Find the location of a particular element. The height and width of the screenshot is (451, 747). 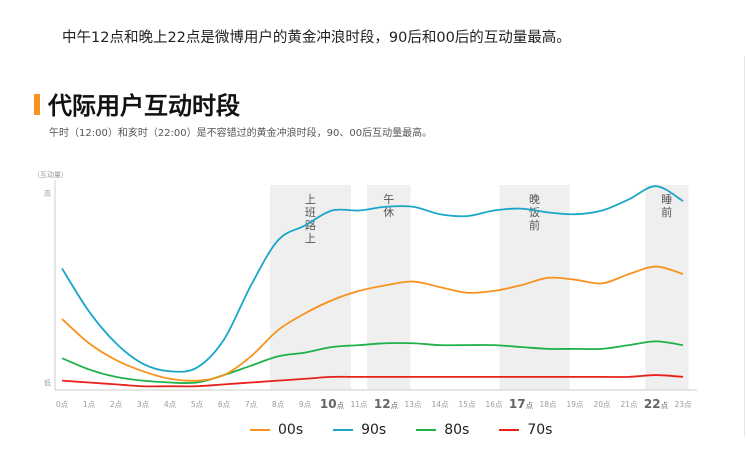

x-tick-5: 5点 is located at coordinates (197, 404).